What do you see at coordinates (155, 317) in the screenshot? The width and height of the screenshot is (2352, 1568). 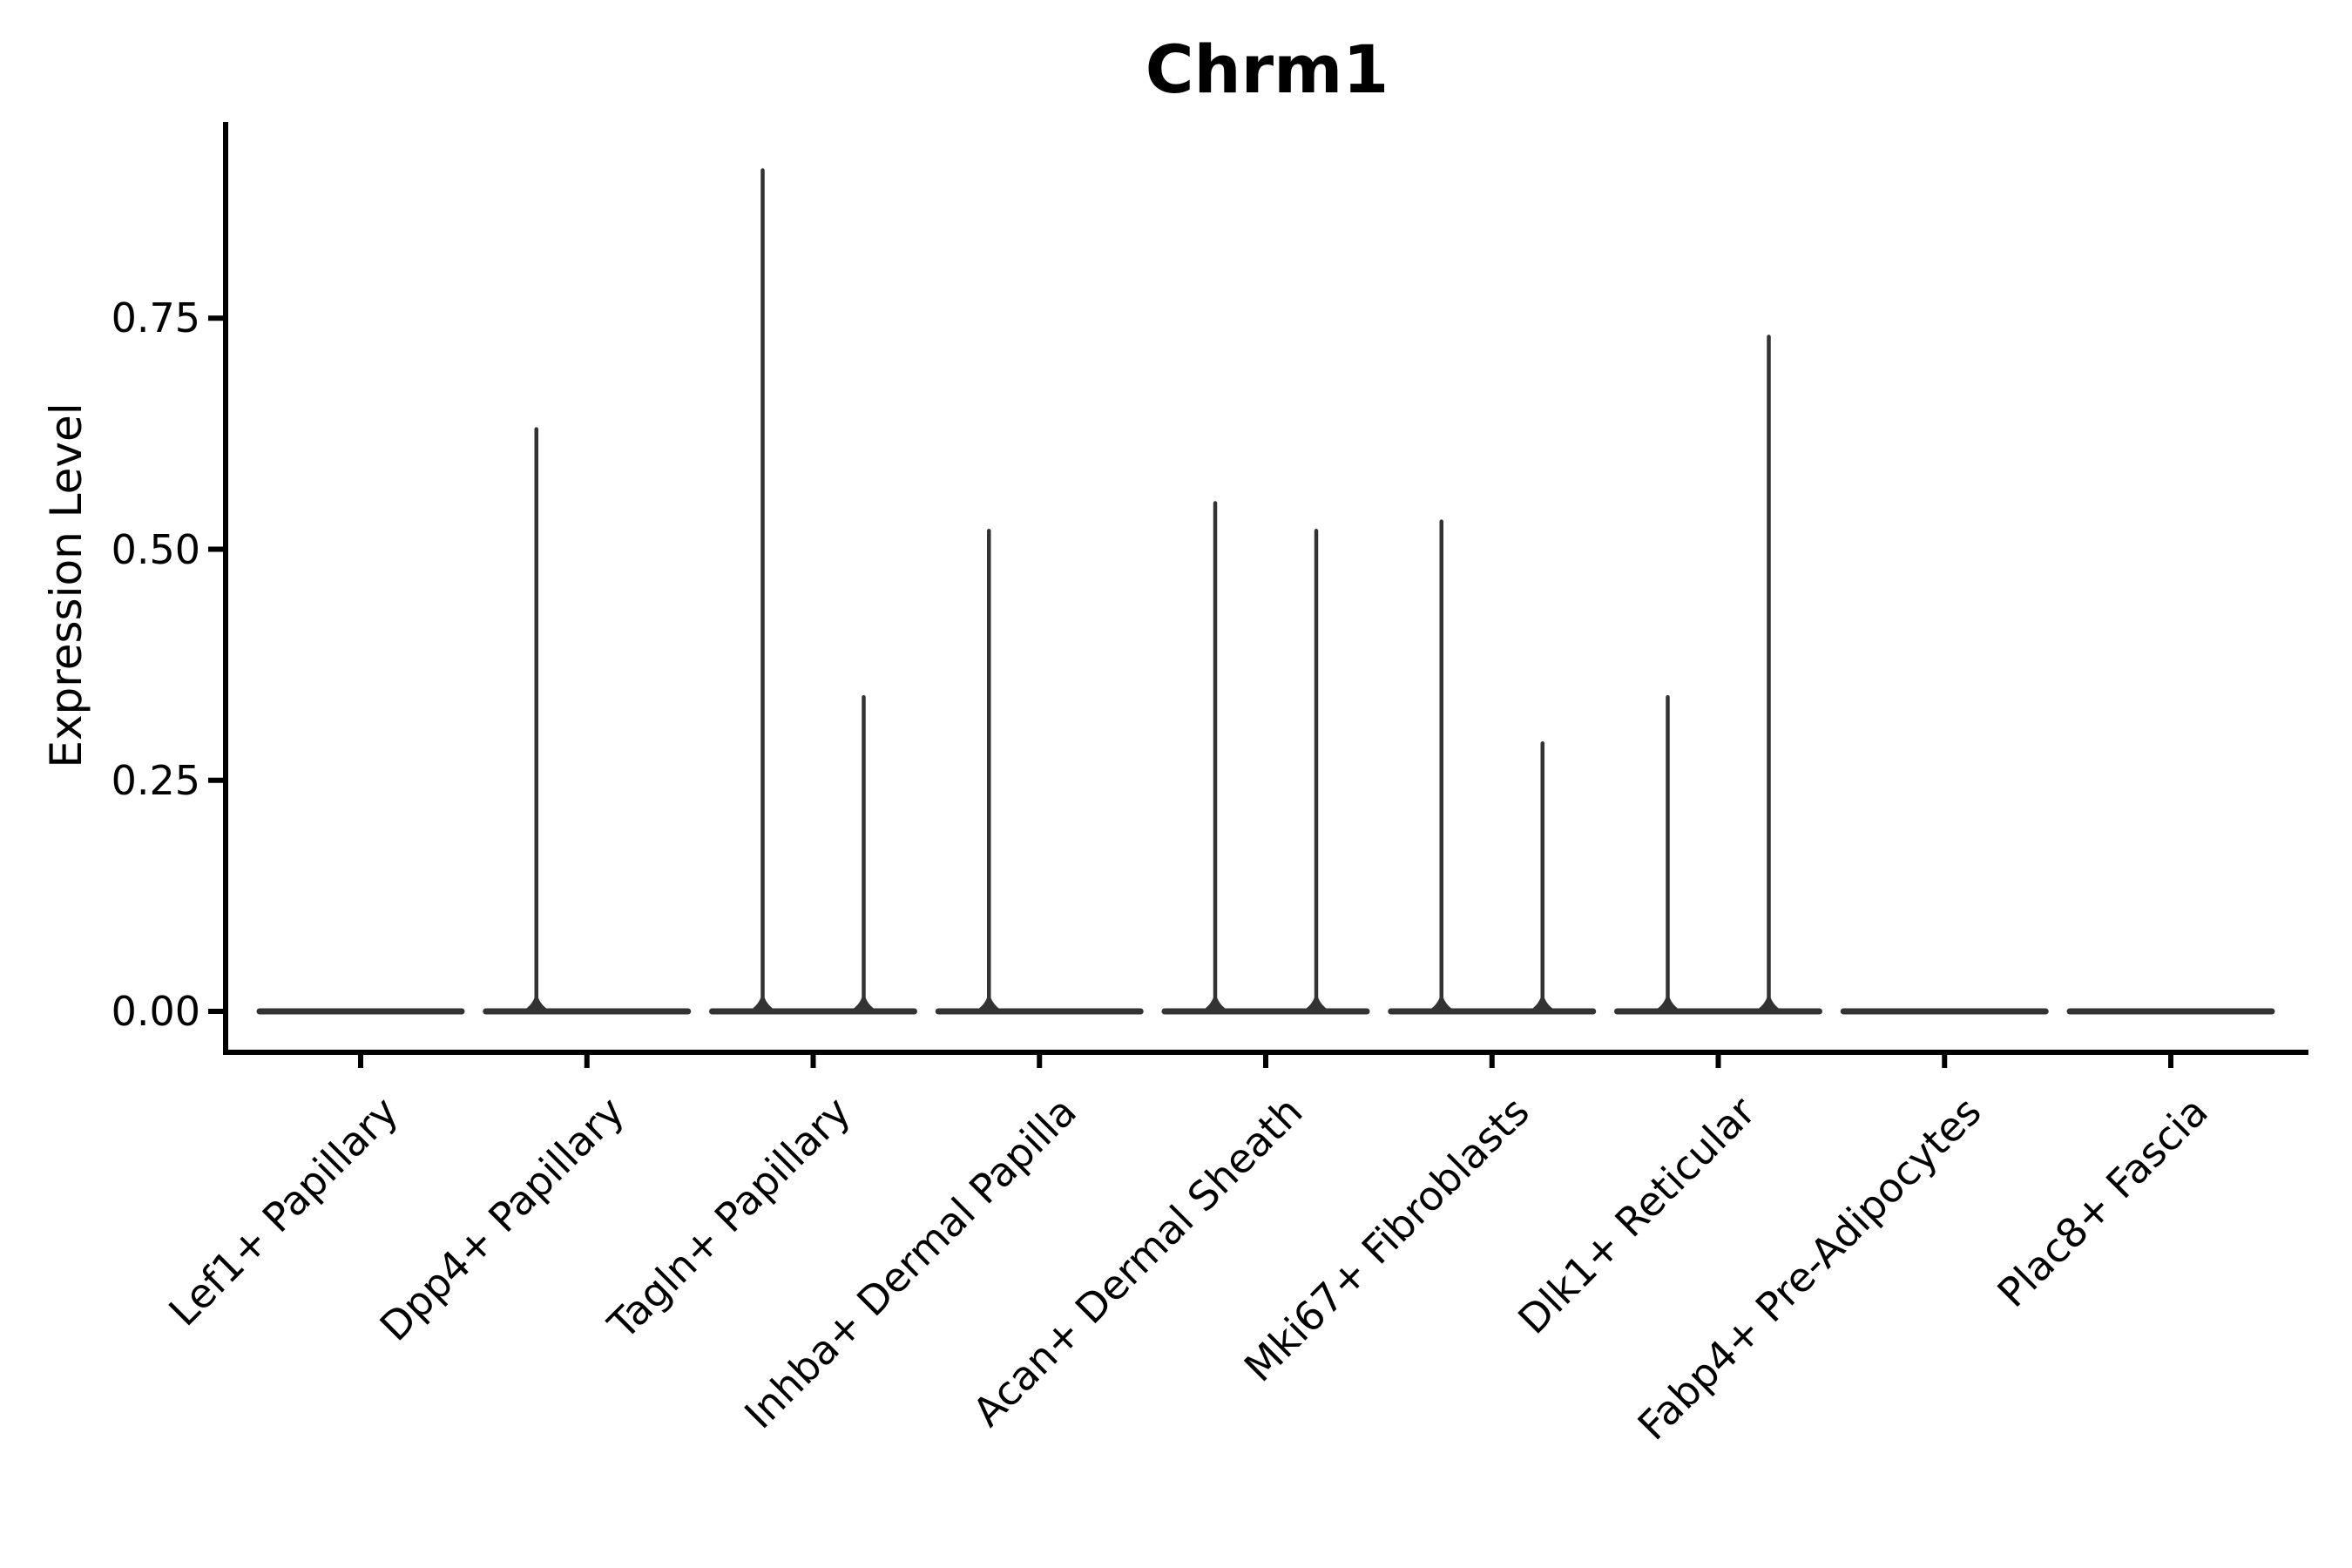 I see `y-tick-label-0.75: 0.75` at bounding box center [155, 317].